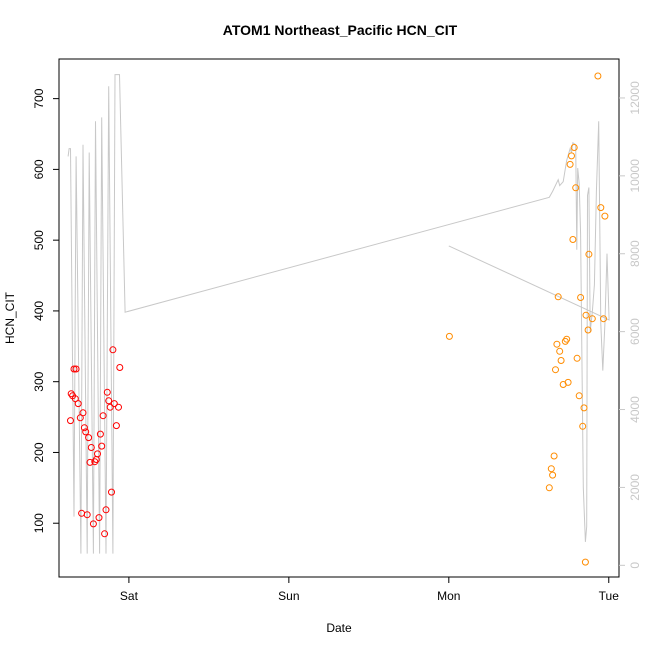 Image resolution: width=650 pixels, height=650 pixels. I want to click on y2-axis-right: 0 2000 4000 6000 8000 10000 12000, so click(630, 325).